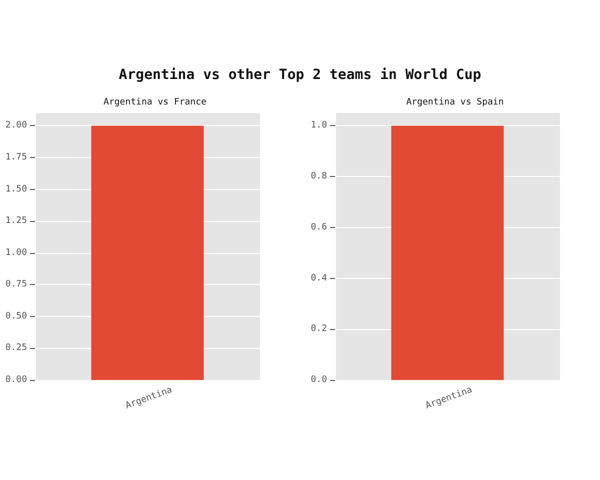 The width and height of the screenshot is (600, 480). Describe the element at coordinates (318, 278) in the screenshot. I see `y-tick-label: 0.4` at that location.